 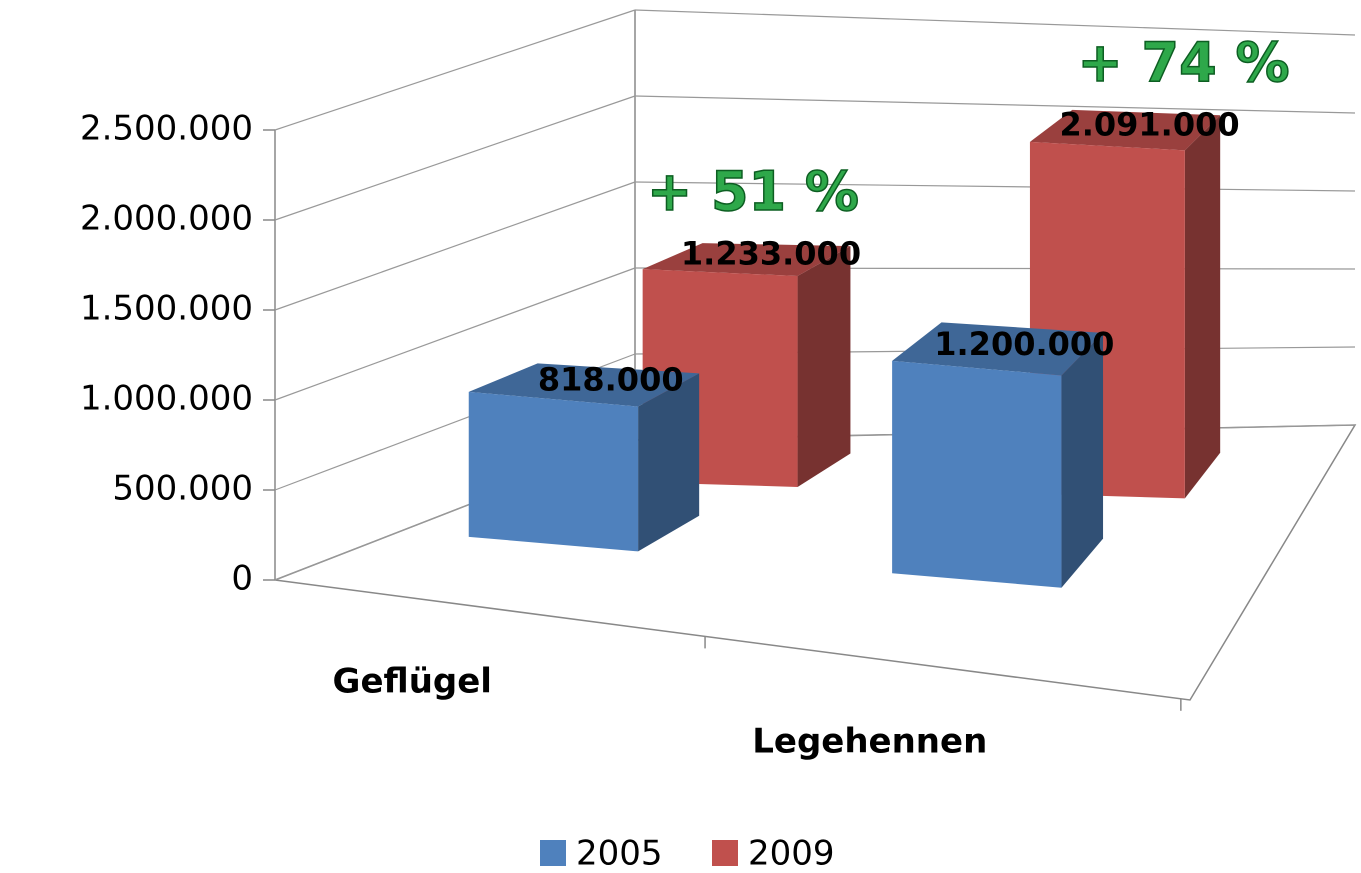 What do you see at coordinates (182, 489) in the screenshot?
I see `y-tick-label: 500.000` at bounding box center [182, 489].